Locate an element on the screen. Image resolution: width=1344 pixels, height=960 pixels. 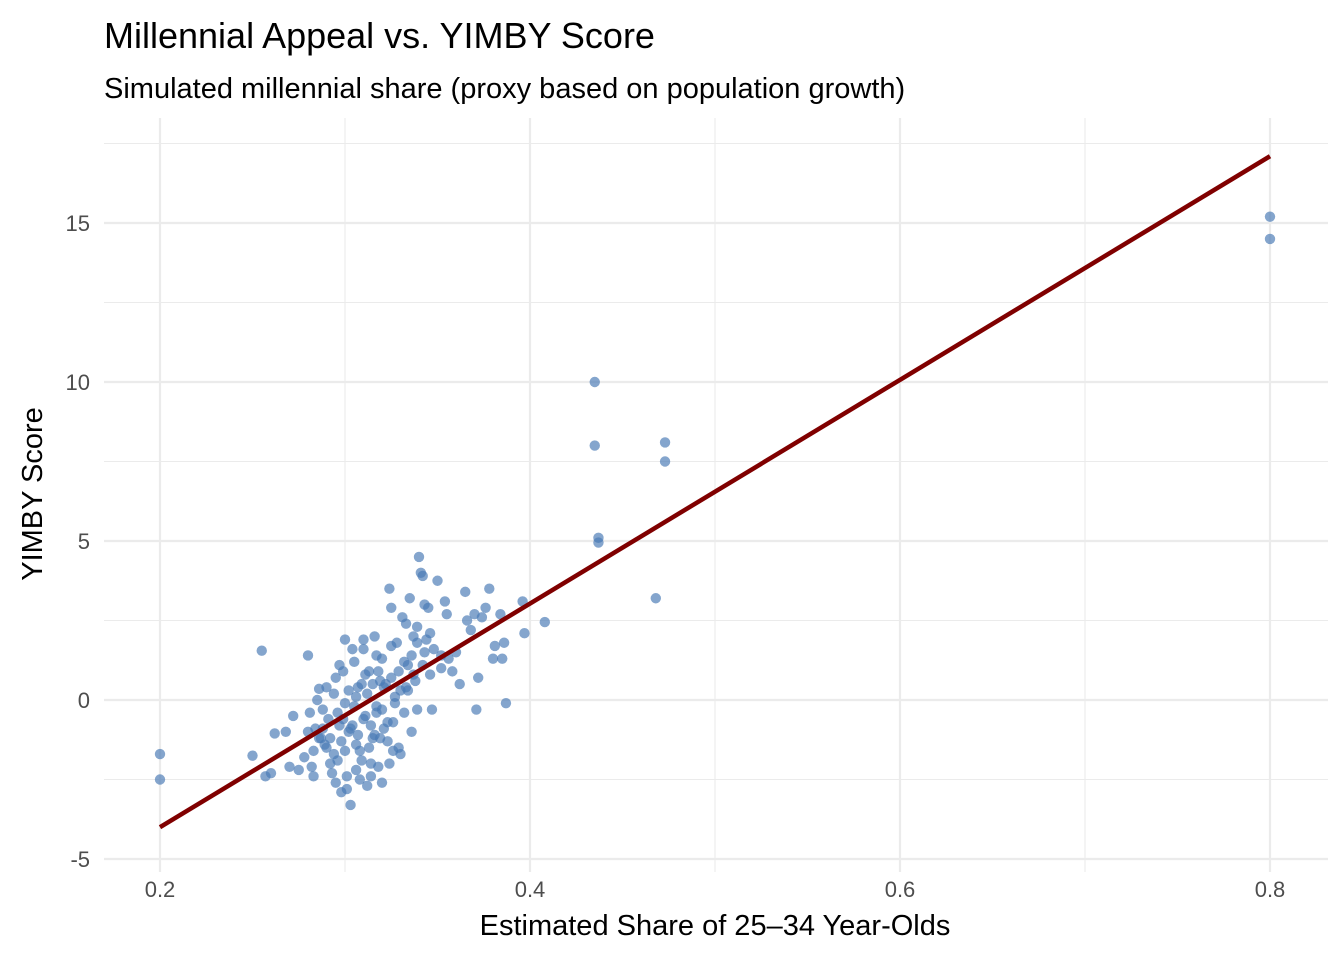
y-tick-label: 10 is located at coordinates (78, 382).